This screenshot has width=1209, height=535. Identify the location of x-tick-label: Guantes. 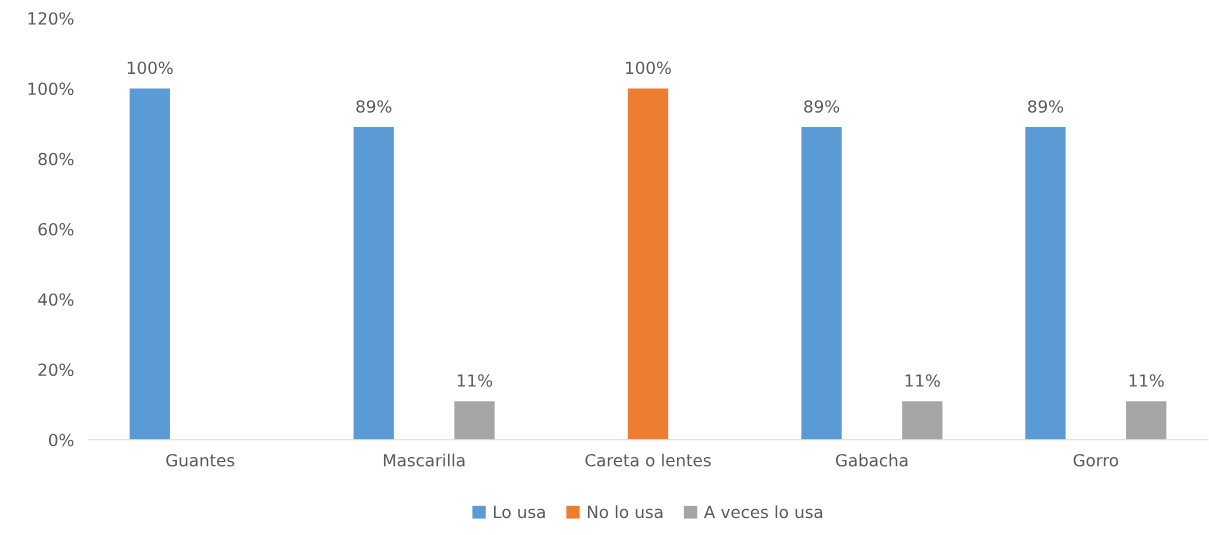
(200, 460).